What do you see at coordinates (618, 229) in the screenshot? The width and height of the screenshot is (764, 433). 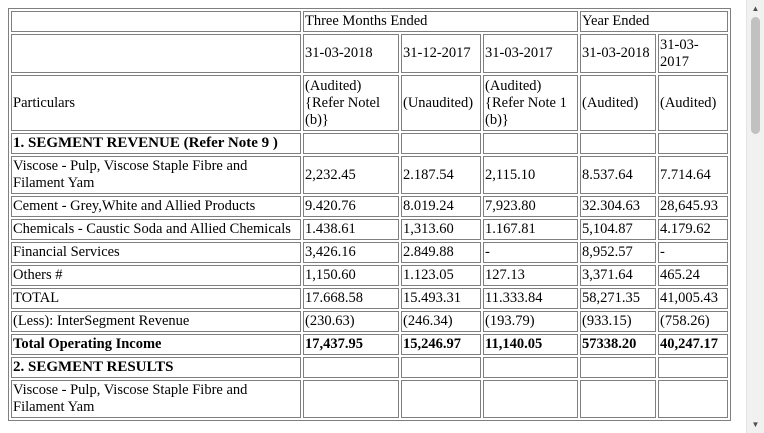 I see `value-cell: 5,104.87` at bounding box center [618, 229].